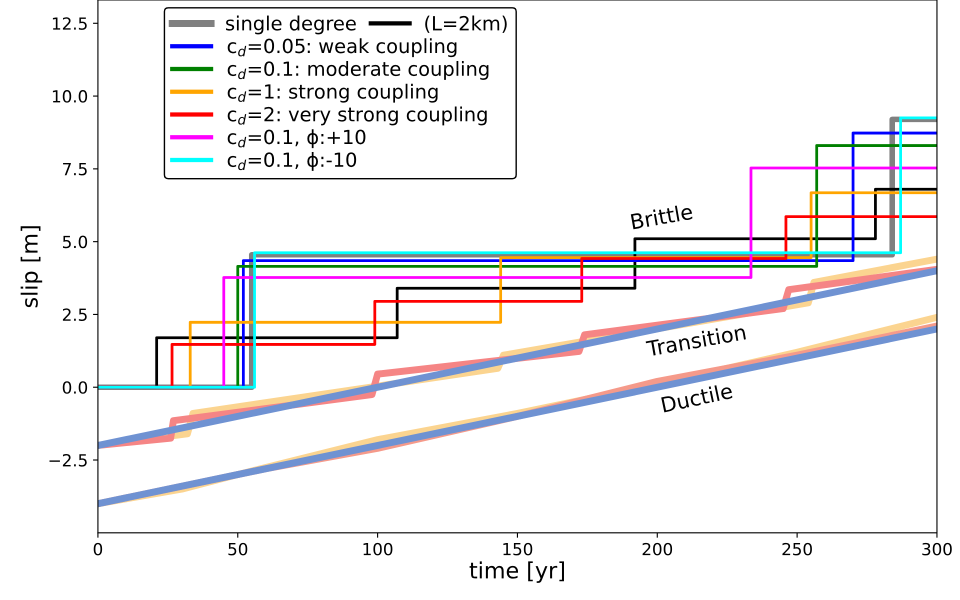 The width and height of the screenshot is (960, 600). I want to click on y-tick-label: −2.5, so click(68, 460).